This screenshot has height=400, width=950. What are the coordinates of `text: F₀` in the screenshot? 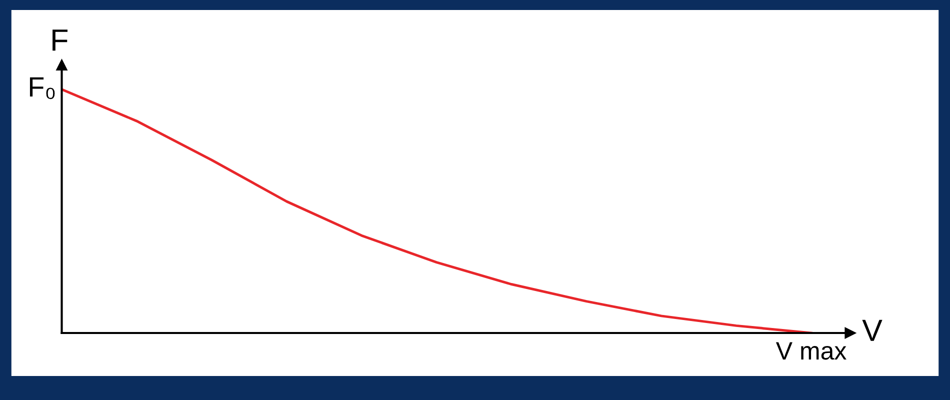 It's located at (42, 88).